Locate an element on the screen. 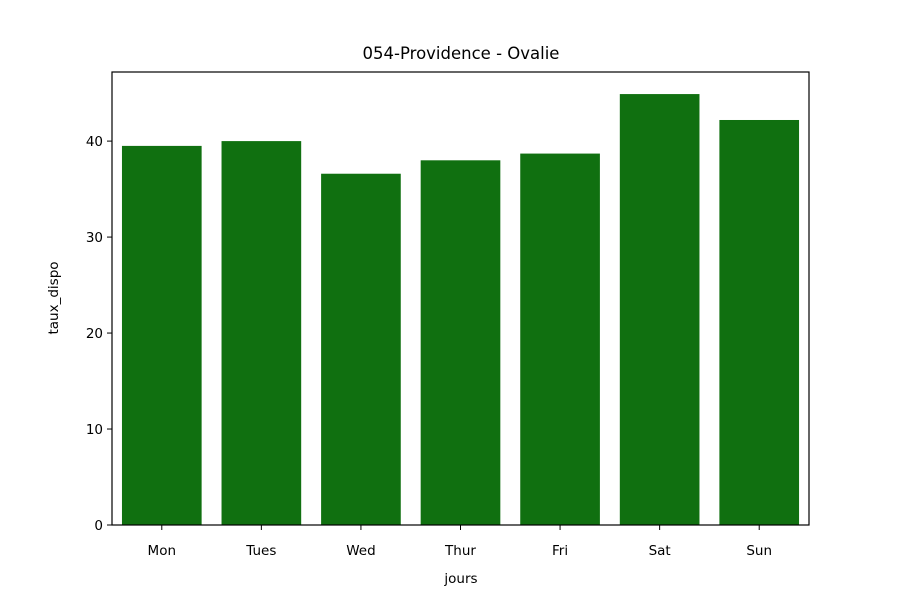 This screenshot has height=605, width=900. y-axis-label: taux_dispo is located at coordinates (54, 297).